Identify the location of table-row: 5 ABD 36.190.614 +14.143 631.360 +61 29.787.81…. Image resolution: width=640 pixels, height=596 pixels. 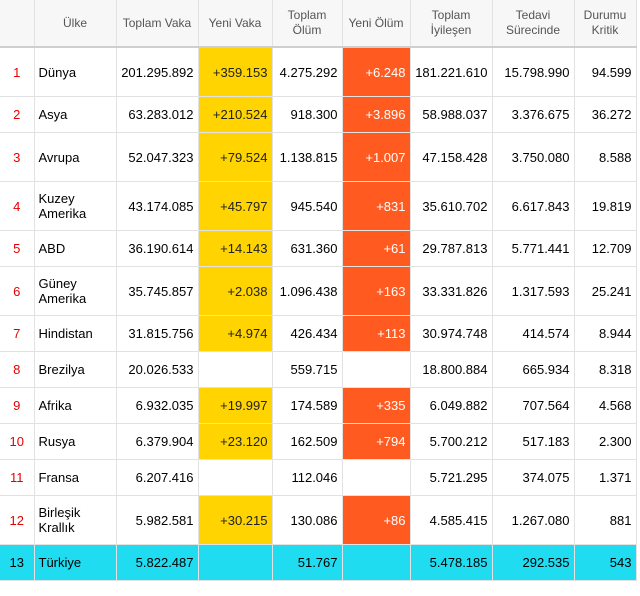
(318, 248).